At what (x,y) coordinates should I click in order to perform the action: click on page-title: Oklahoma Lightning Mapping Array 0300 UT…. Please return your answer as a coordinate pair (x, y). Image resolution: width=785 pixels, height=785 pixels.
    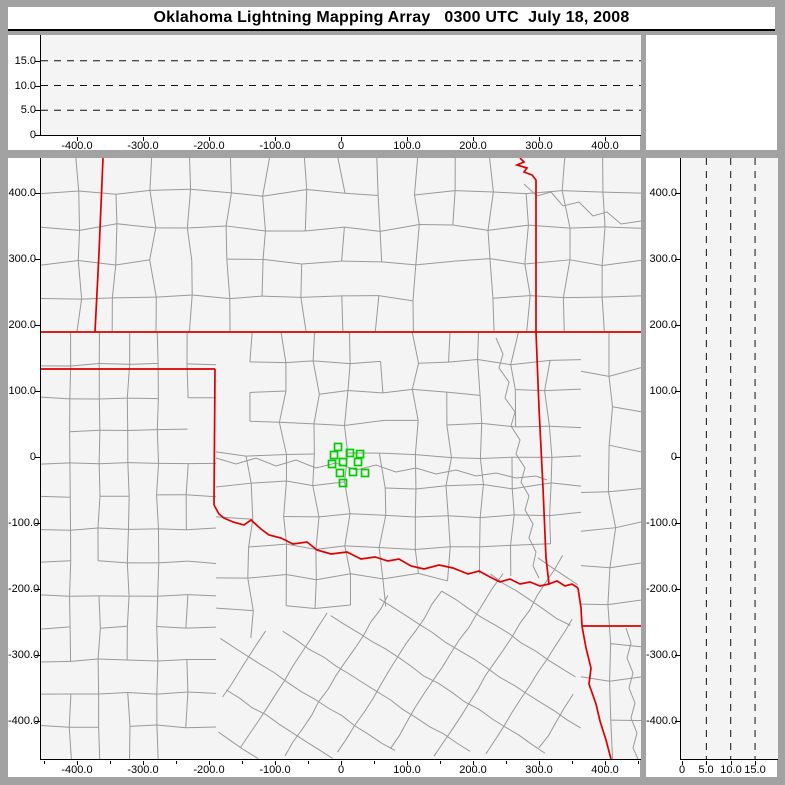
    Looking at the image, I should click on (391, 17).